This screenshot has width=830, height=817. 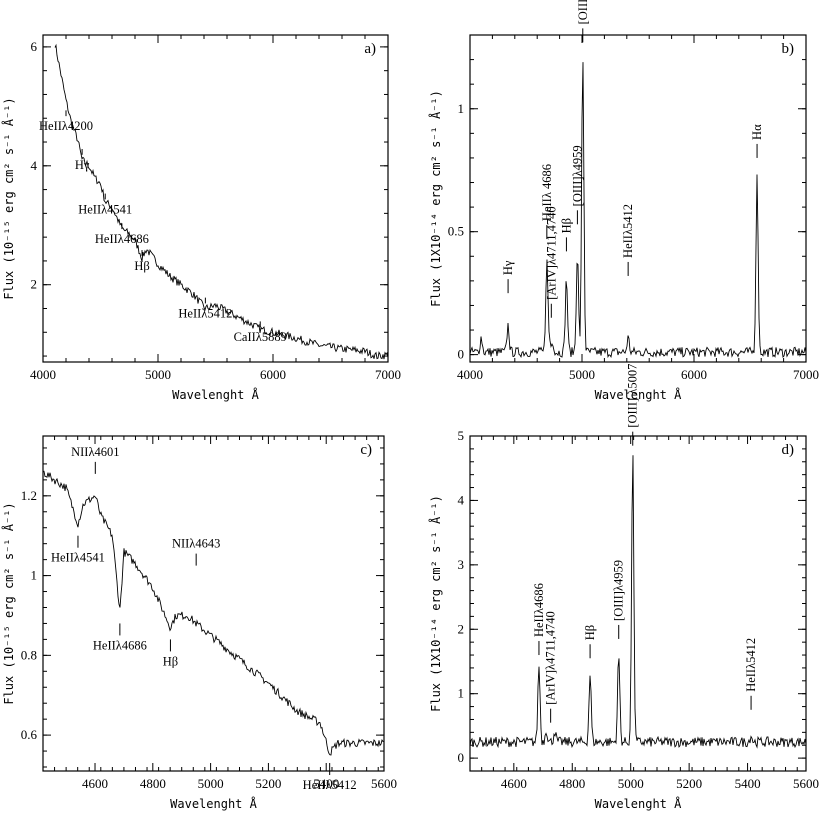 I want to click on panel-label: d), so click(x=788, y=450).